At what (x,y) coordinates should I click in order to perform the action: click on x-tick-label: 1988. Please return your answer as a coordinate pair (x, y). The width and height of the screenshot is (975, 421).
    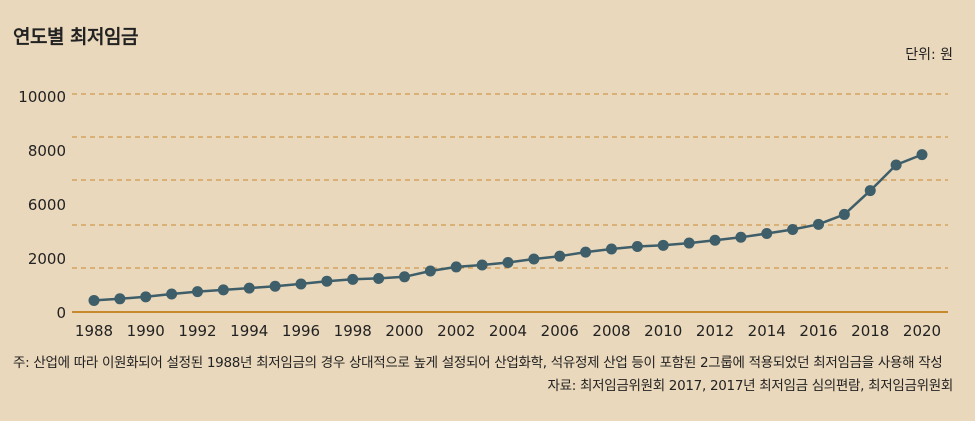
    Looking at the image, I should click on (94, 331).